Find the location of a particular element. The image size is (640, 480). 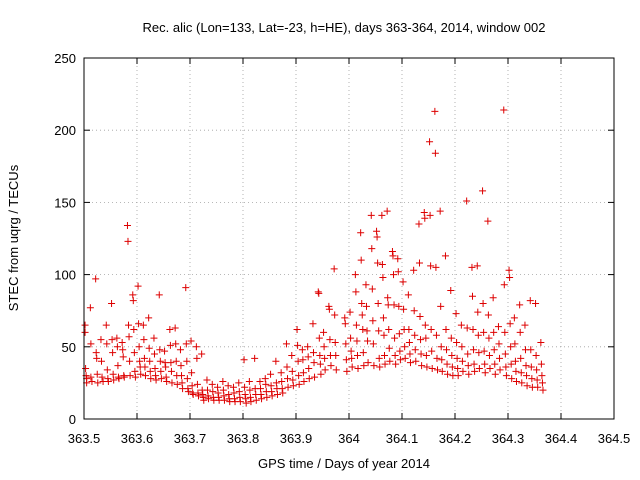

x-tick-label: 364 is located at coordinates (349, 438).